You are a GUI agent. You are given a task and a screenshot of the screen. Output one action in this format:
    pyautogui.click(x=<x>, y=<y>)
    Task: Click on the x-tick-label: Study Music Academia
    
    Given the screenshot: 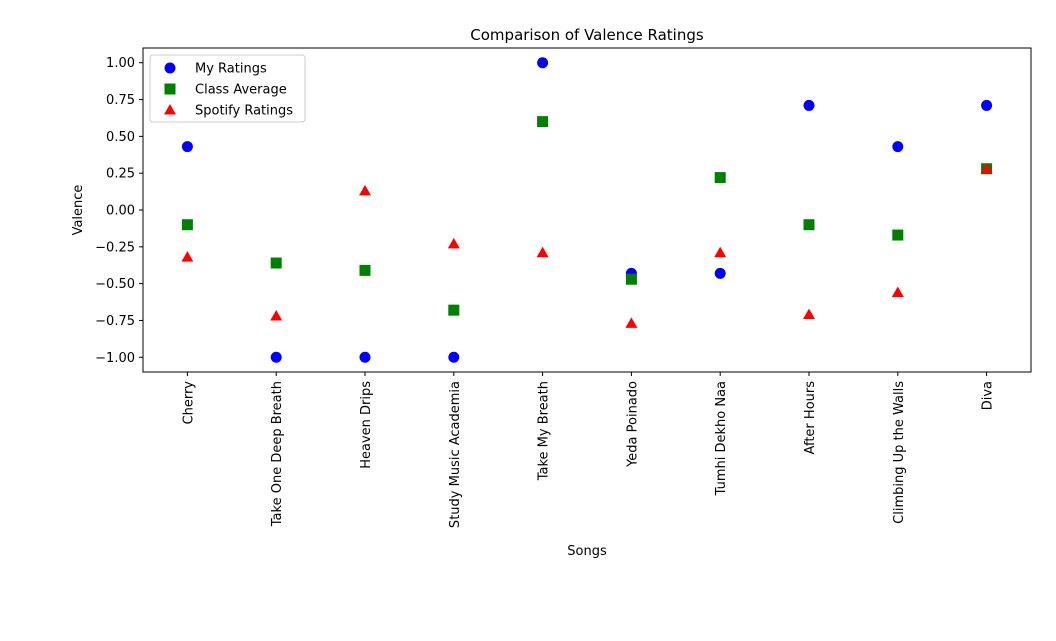 What is the action you would take?
    pyautogui.click(x=455, y=454)
    